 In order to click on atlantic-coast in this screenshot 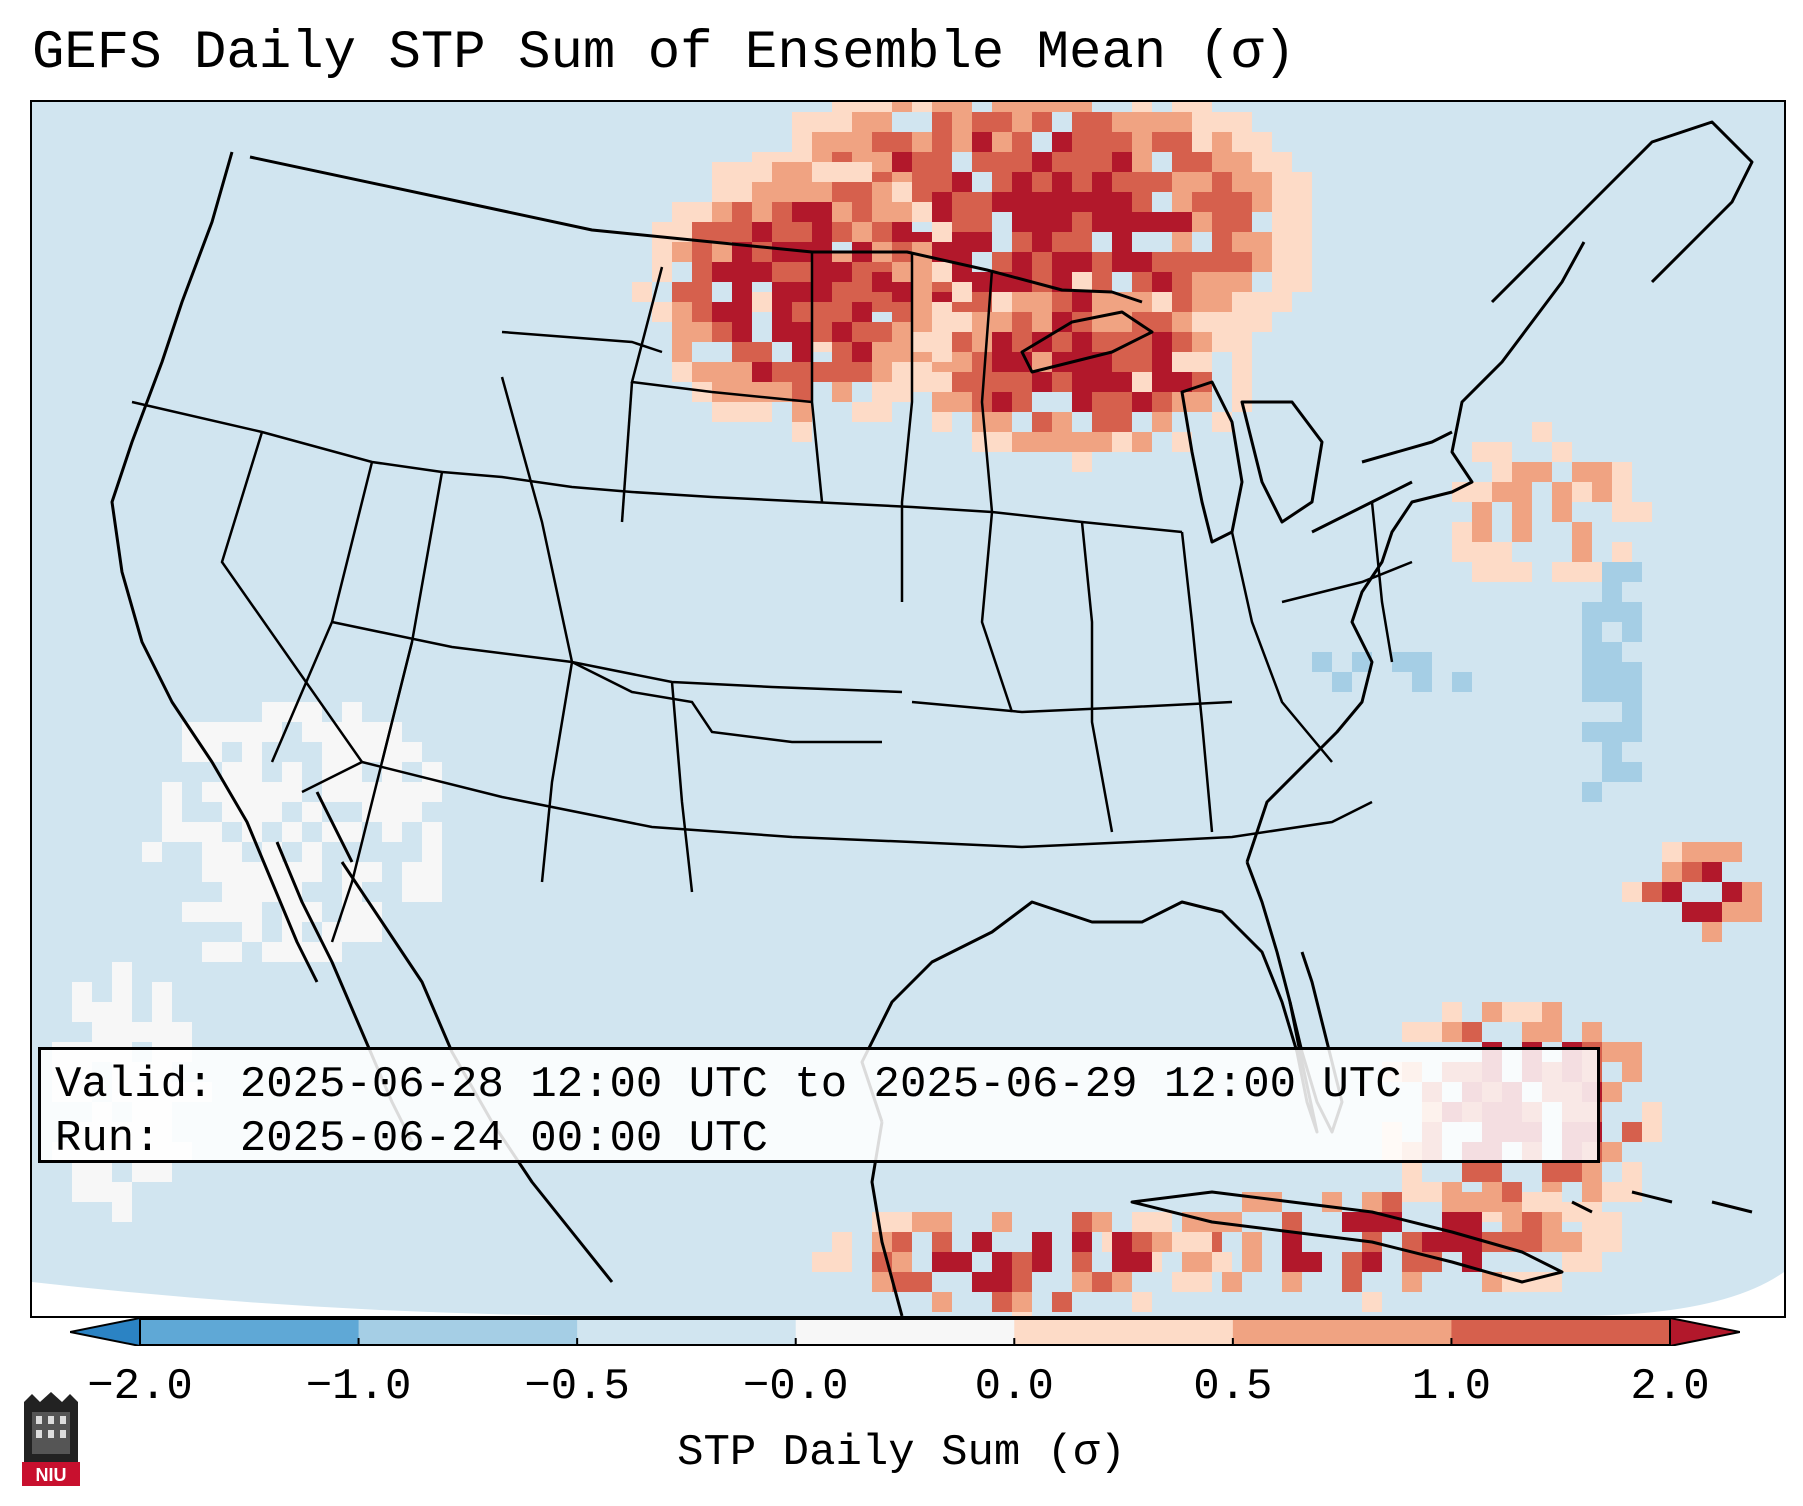, I will do `click(1415, 552)`.